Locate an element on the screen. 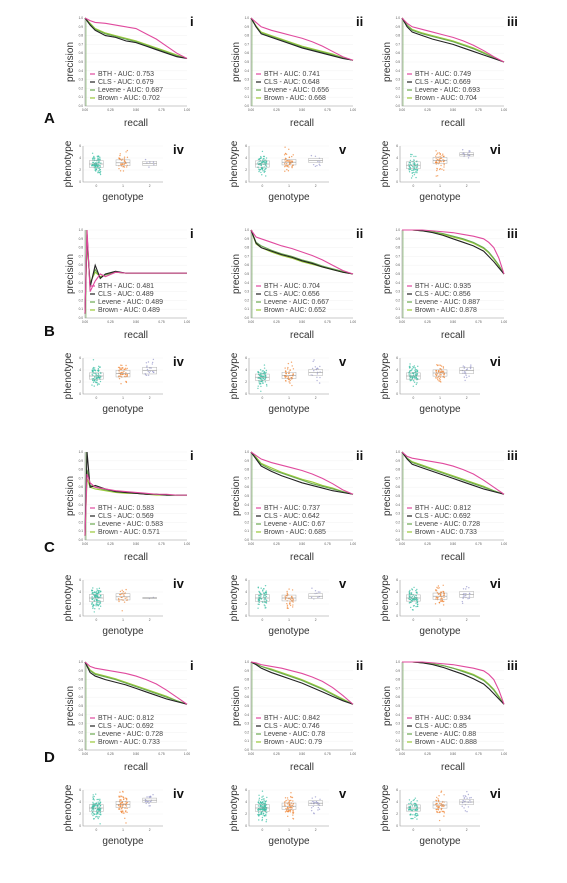 This screenshot has height=883, width=567. panel-label: vi is located at coordinates (495, 793).